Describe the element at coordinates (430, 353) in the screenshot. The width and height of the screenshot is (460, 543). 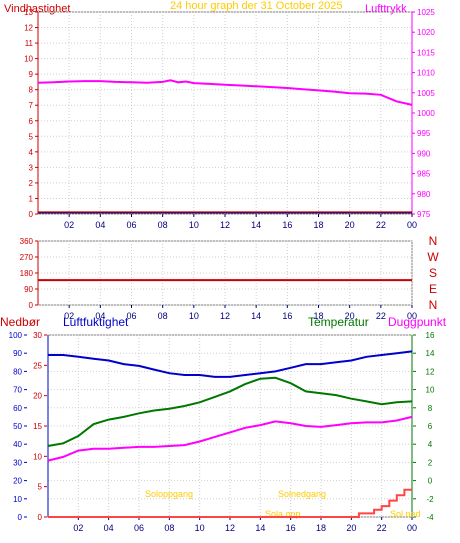
I see `y-tick-label: 14` at that location.